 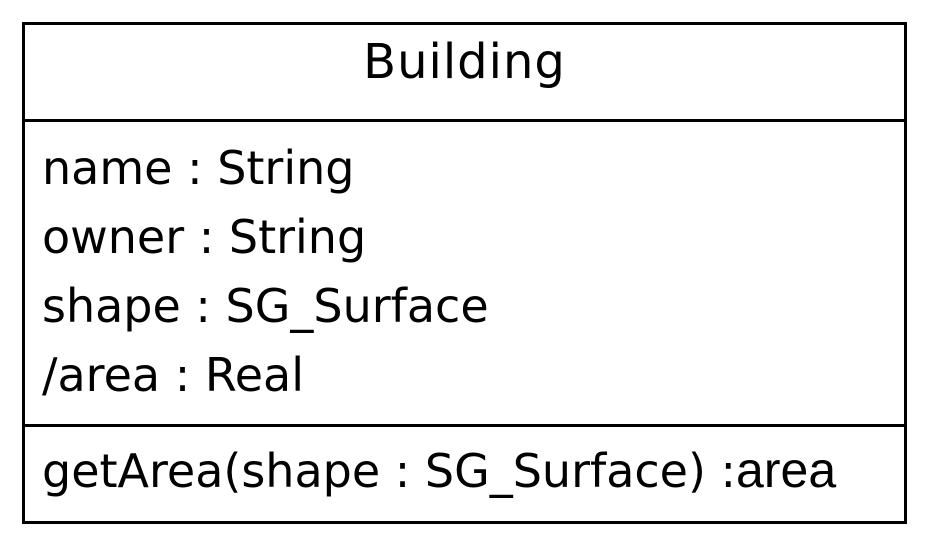 I want to click on operation-get-area: getArea(shape : SG_Surface) :area, so click(x=439, y=470).